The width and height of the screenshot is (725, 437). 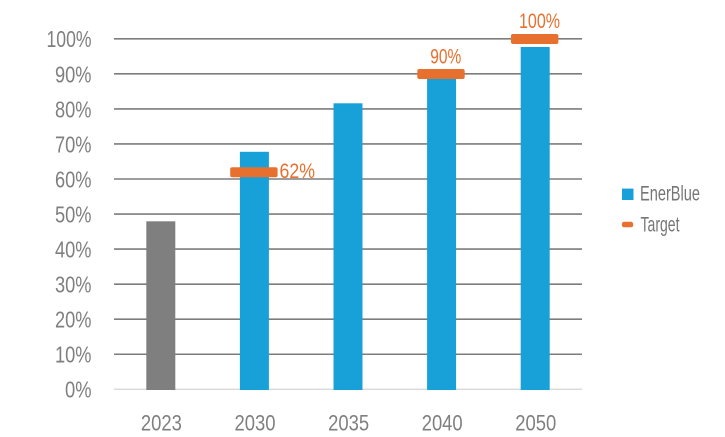 I want to click on svg-text: 10%, so click(x=73, y=355).